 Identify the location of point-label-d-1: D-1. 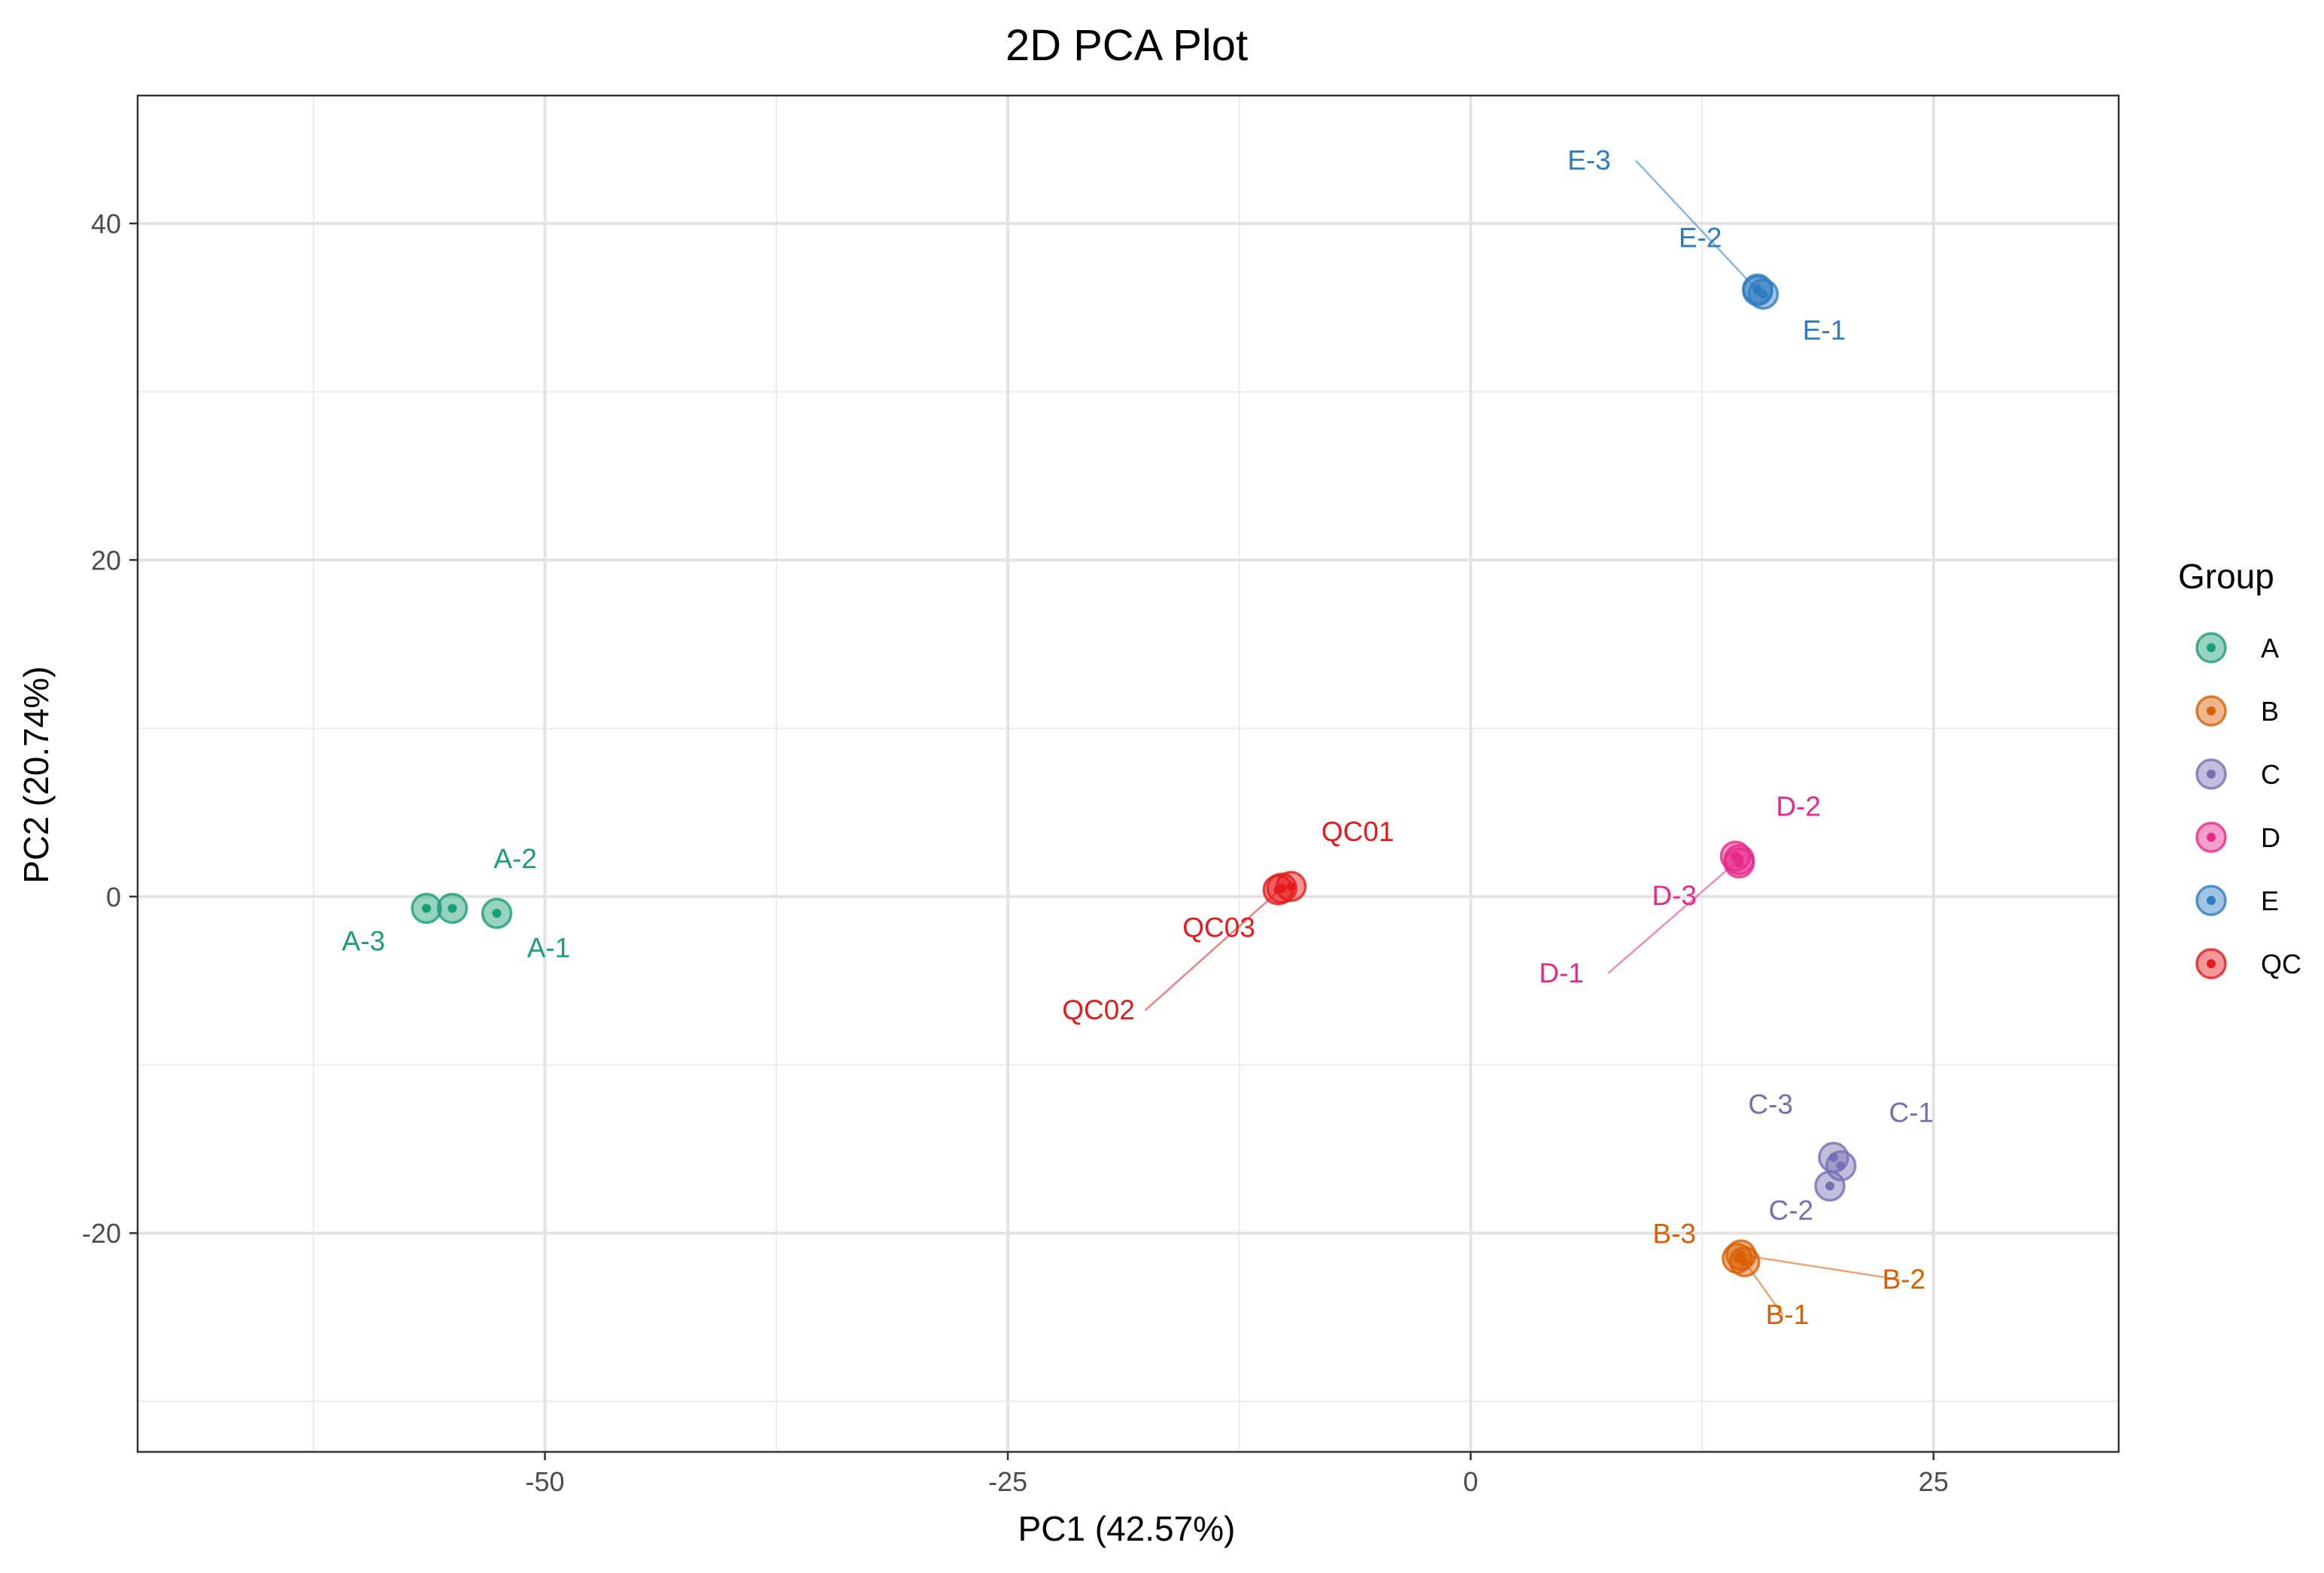
(1561, 973).